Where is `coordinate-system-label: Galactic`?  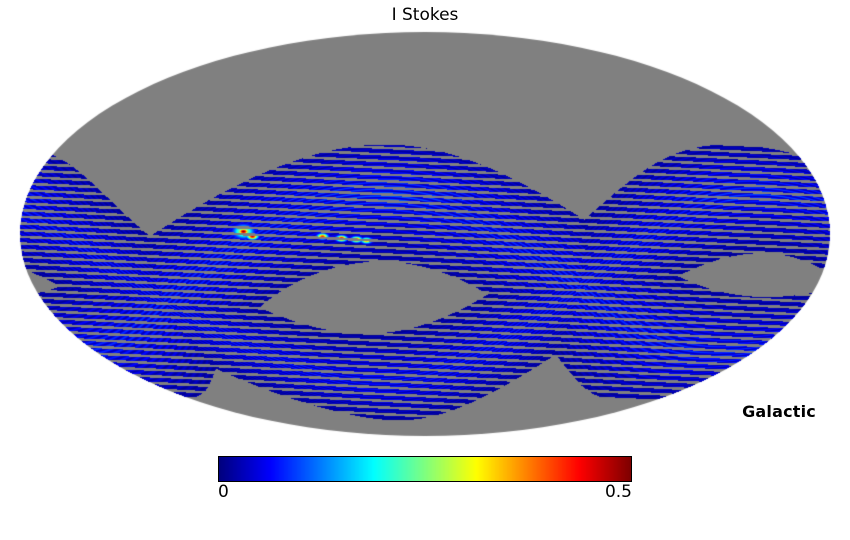 coordinate-system-label: Galactic is located at coordinates (779, 411).